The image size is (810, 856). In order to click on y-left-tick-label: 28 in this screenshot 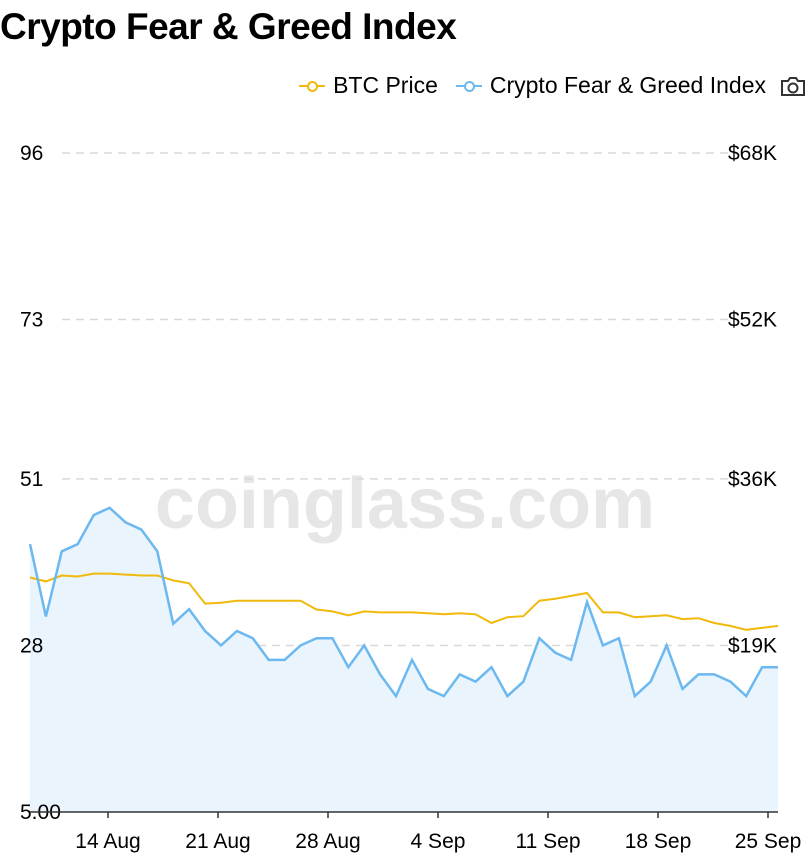, I will do `click(31, 645)`.